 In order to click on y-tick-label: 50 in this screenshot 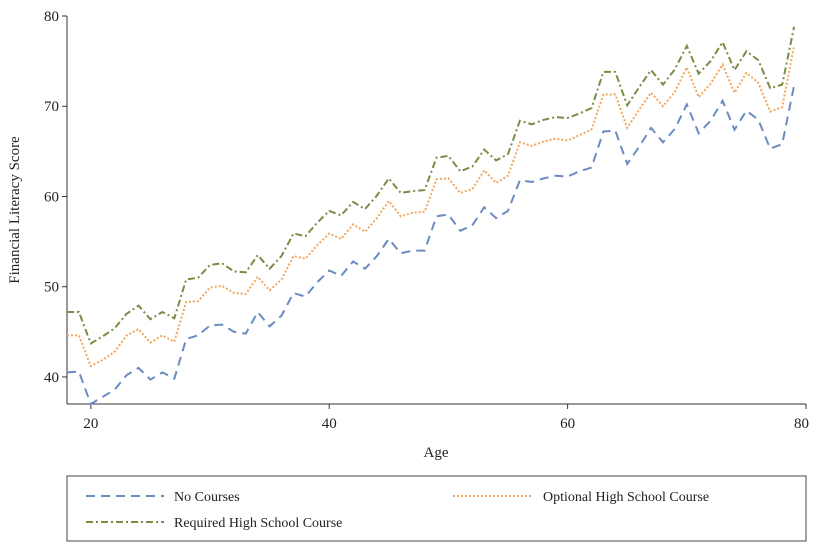, I will do `click(51, 288)`.